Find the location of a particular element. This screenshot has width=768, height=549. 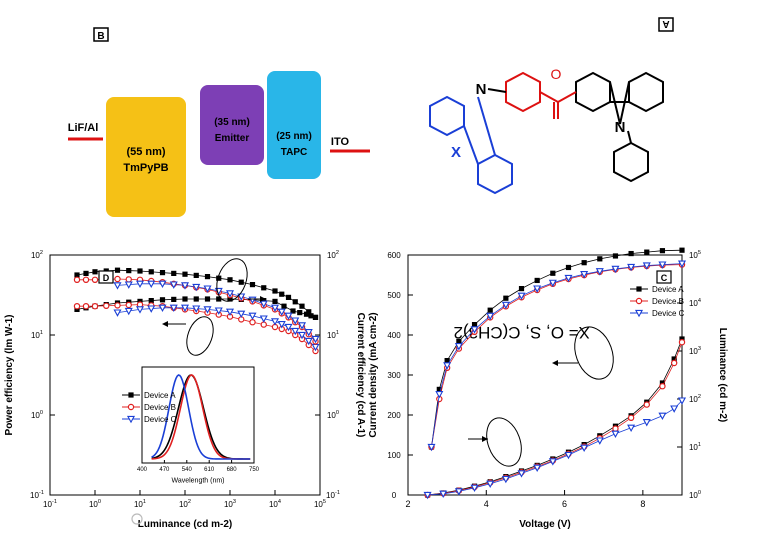

panel-c-y2label: Luminance (cd m-2) is located at coordinates (722, 375).